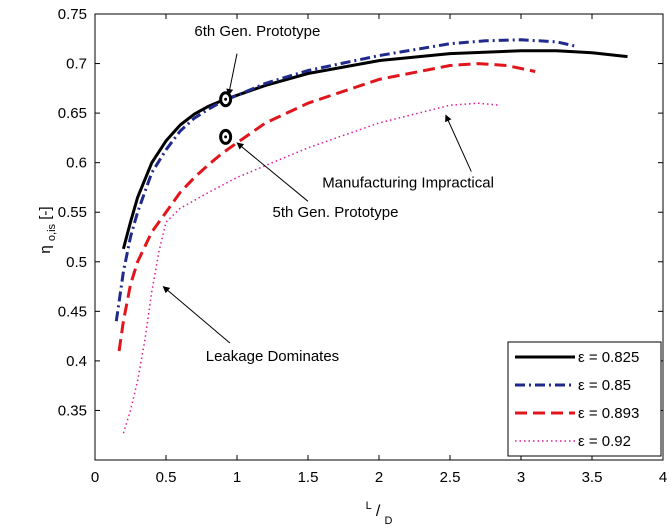 The height and width of the screenshot is (531, 672). Describe the element at coordinates (308, 477) in the screenshot. I see `x-tick-label: 1.5` at that location.